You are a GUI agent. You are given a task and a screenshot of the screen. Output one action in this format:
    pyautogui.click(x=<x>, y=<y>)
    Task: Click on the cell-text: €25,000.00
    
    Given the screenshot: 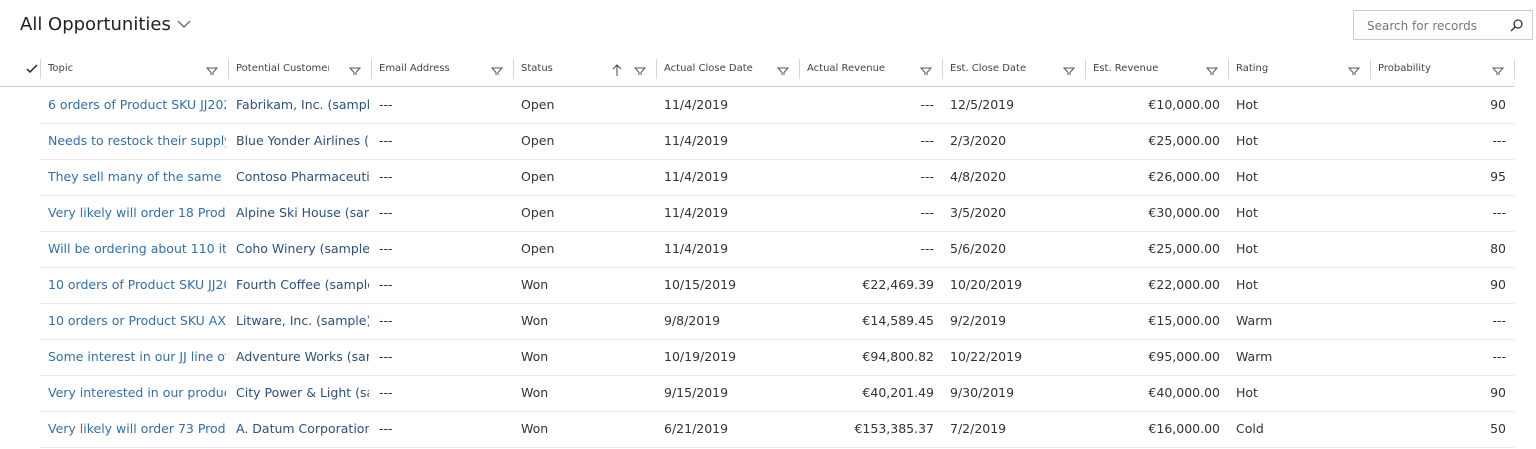 What is the action you would take?
    pyautogui.click(x=1184, y=140)
    